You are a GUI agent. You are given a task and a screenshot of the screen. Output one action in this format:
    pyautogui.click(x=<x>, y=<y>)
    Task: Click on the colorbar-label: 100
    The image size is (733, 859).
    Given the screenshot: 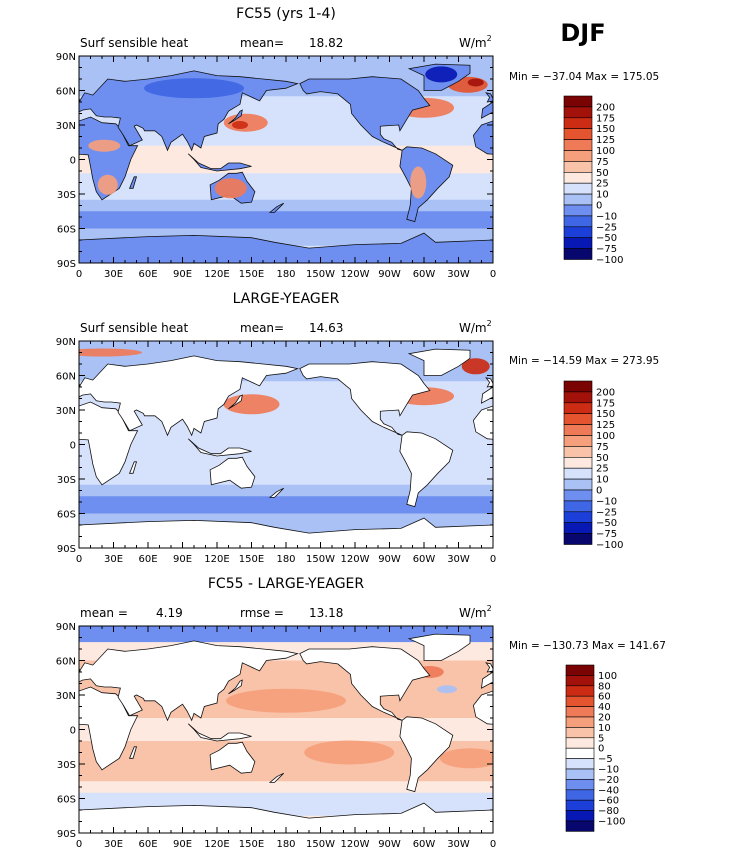 What is the action you would take?
    pyautogui.click(x=605, y=436)
    